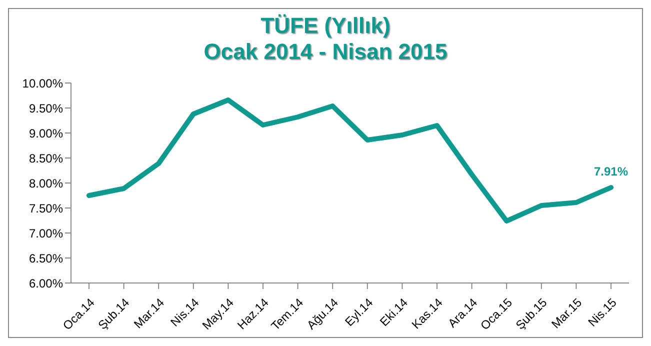 The height and width of the screenshot is (346, 651). Describe the element at coordinates (43, 83) in the screenshot. I see `y-tick-label: 10.00%` at that location.